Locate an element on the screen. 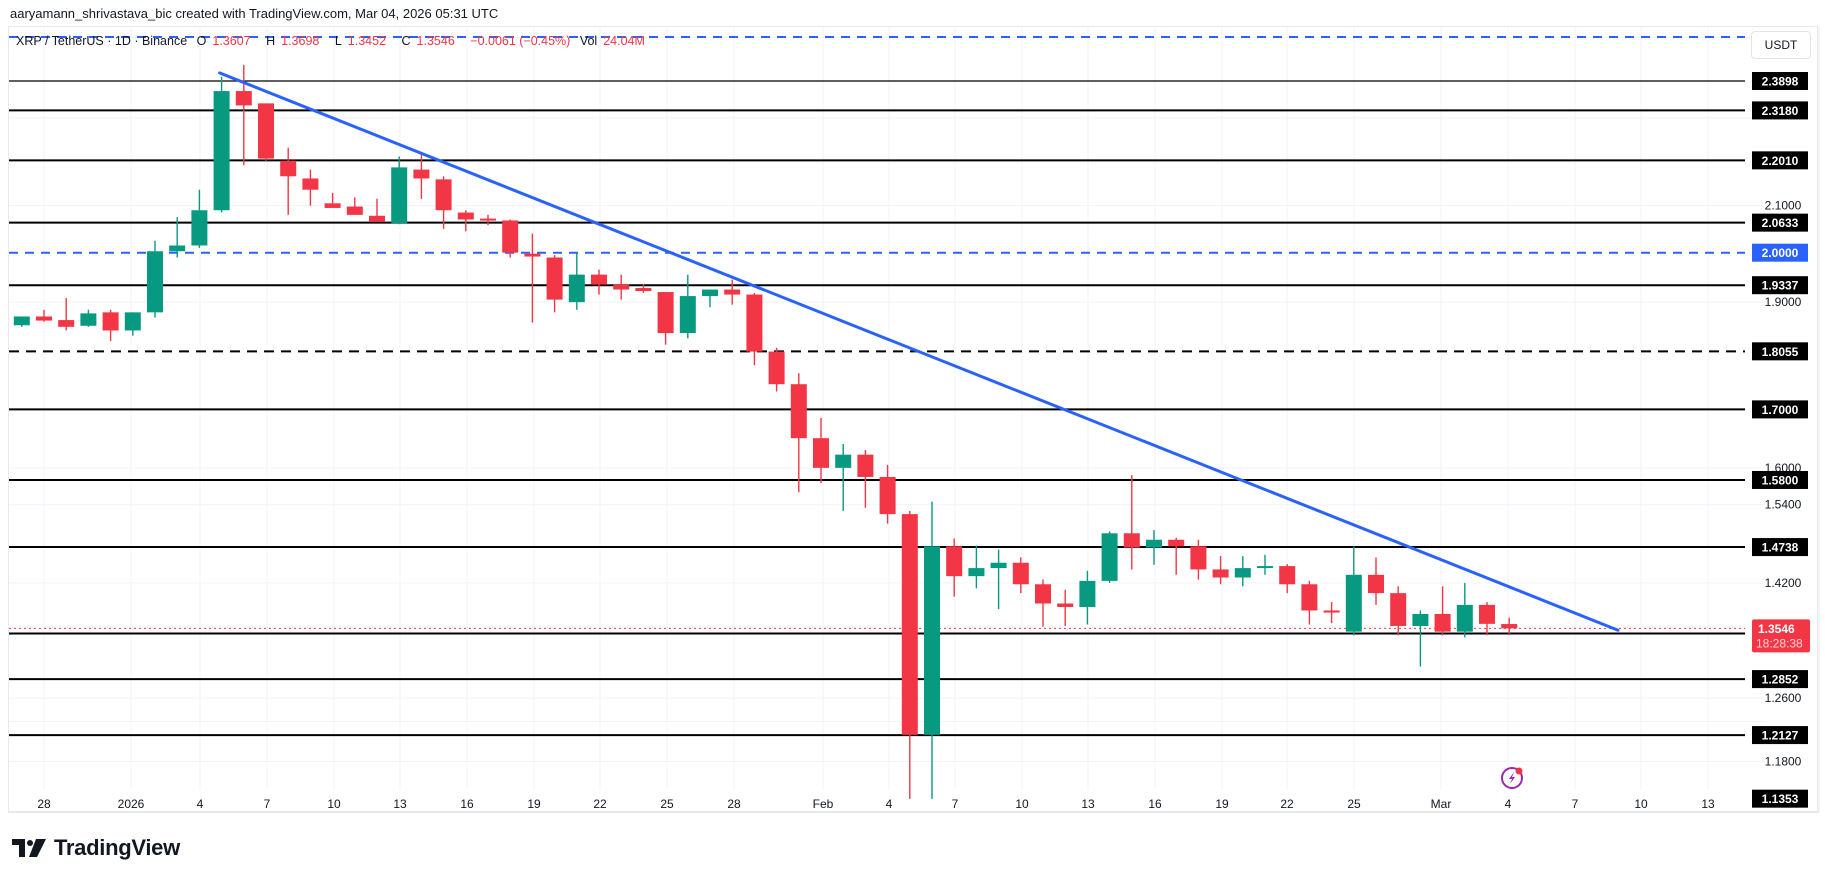 Image resolution: width=1825 pixels, height=879 pixels. price-tick-label: 2.1000 is located at coordinates (1783, 206).